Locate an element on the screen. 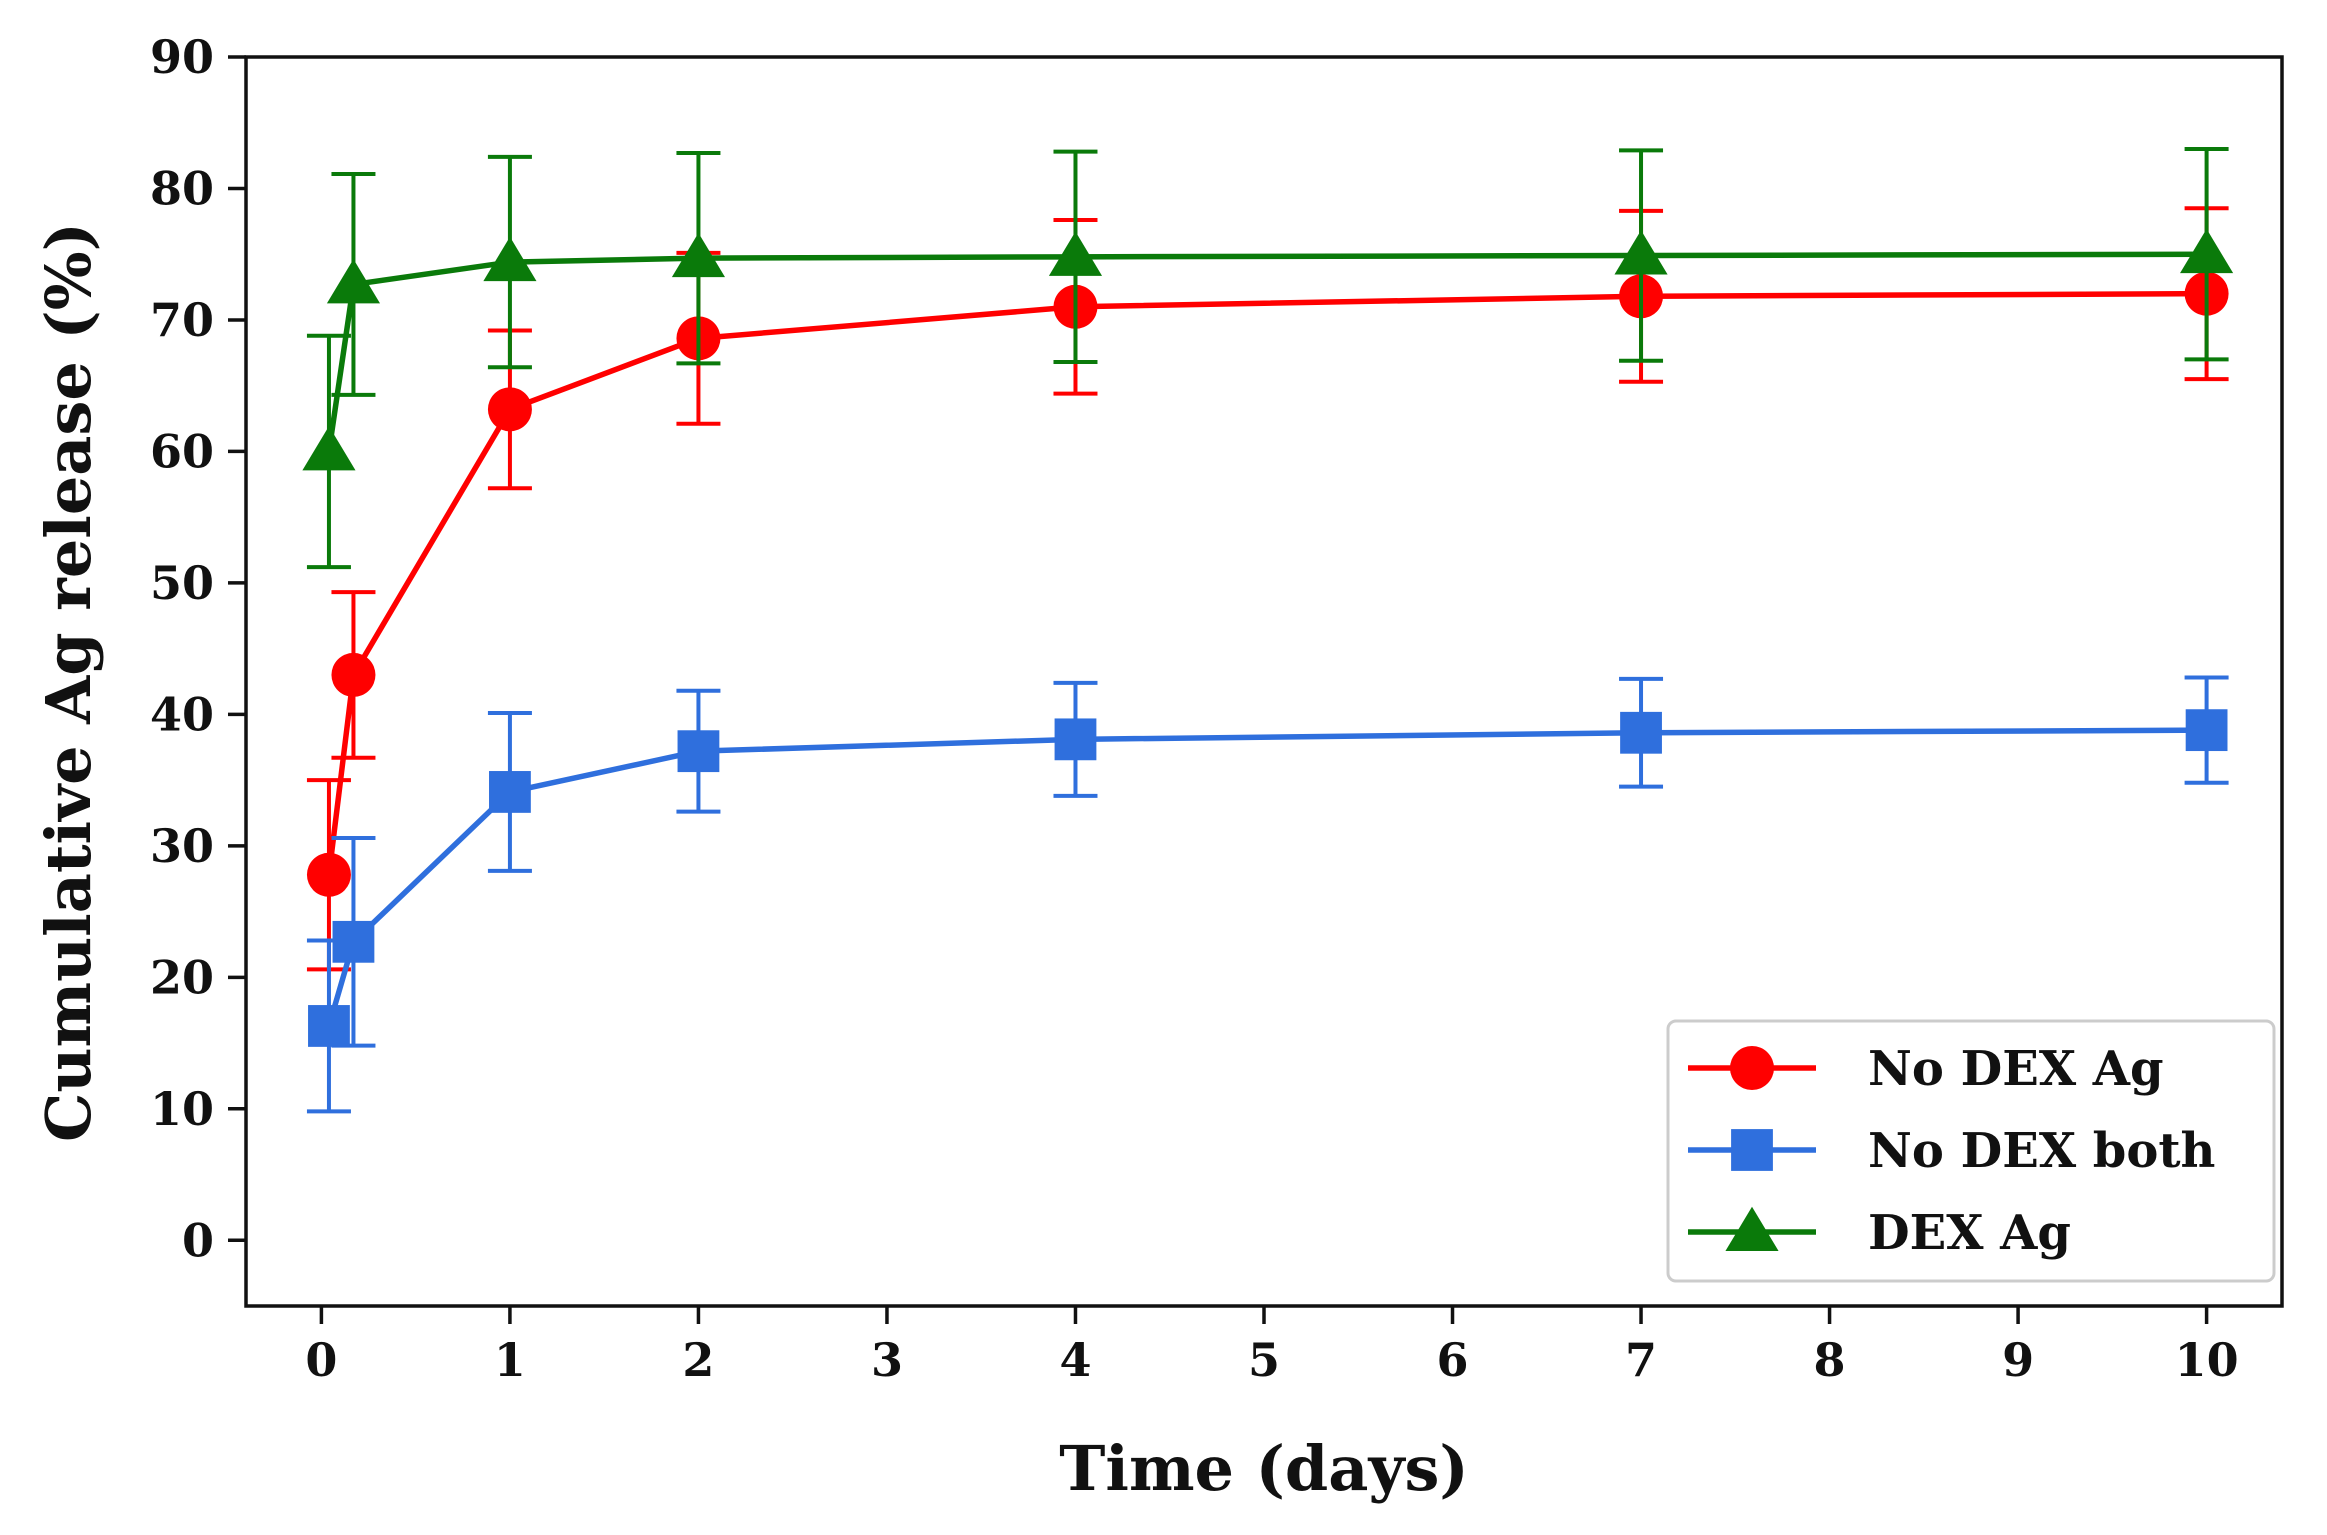 This screenshot has width=2327, height=1535. x-axis: 0 1 2 3 4 5 6 7 8 9 10 is located at coordinates (1272, 1346).